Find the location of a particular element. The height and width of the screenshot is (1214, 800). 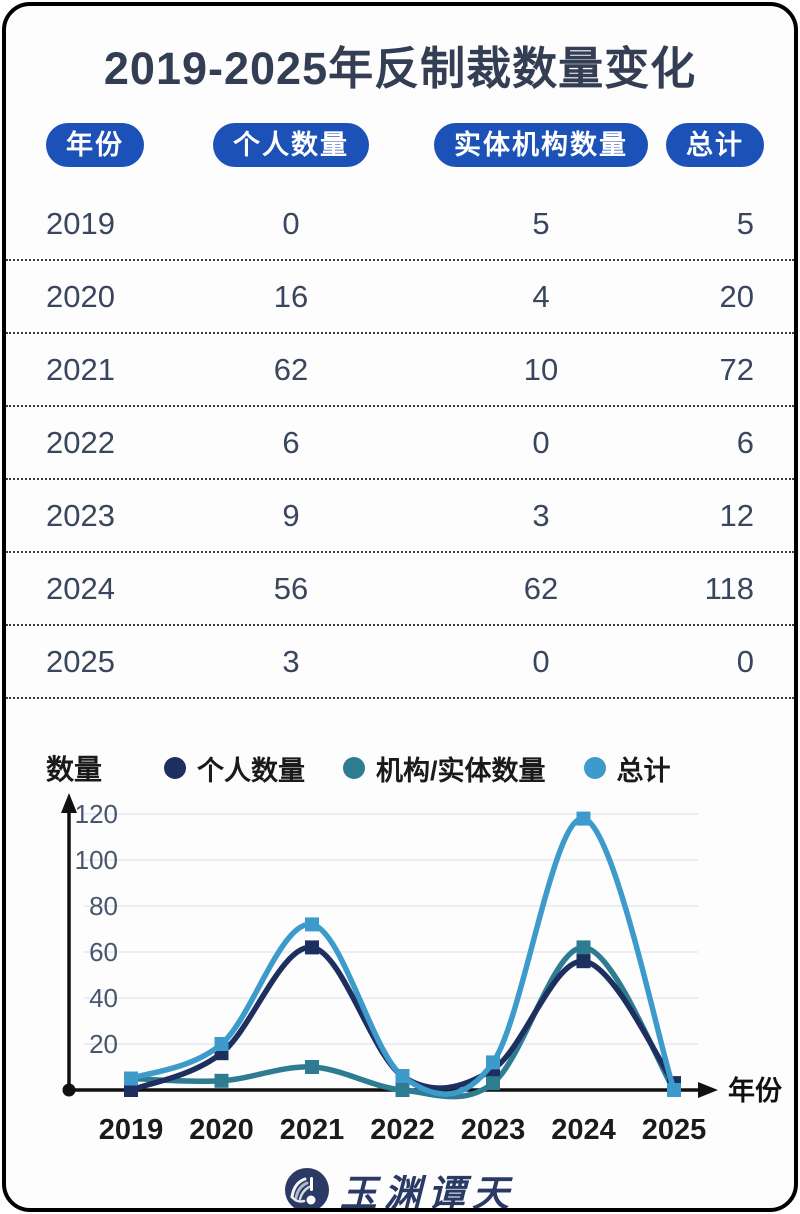

cell-value: 9 is located at coordinates (291, 515).